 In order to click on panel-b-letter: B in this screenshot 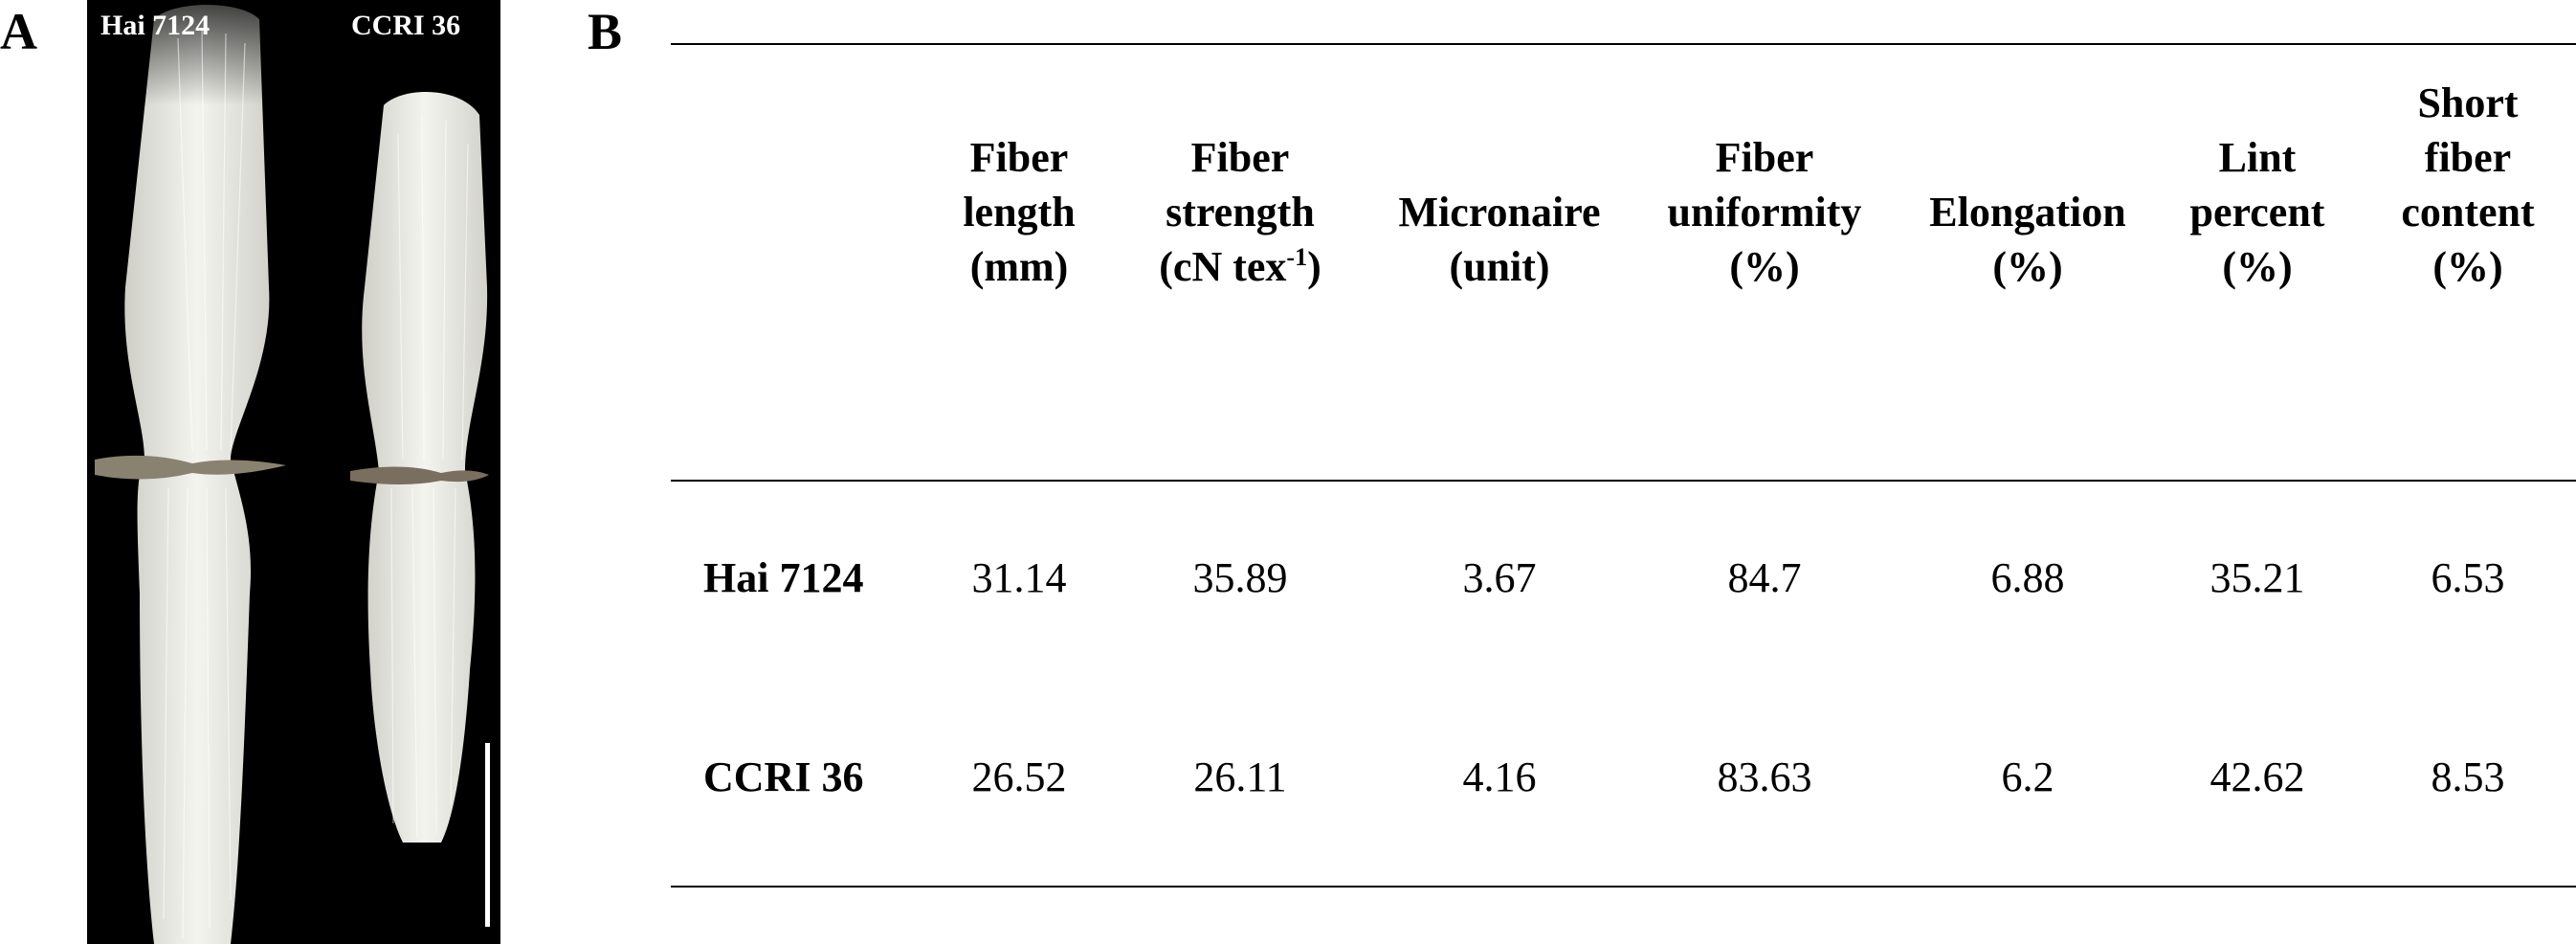, I will do `click(605, 32)`.